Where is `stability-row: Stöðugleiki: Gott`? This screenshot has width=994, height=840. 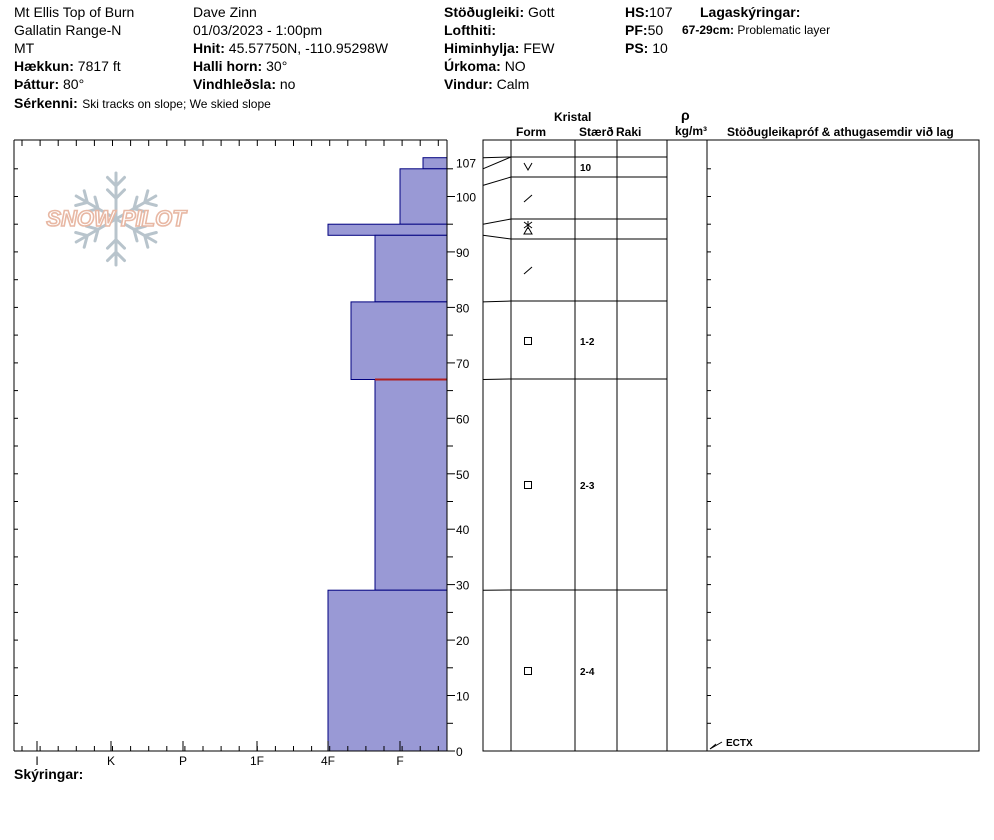
stability-row: Stöðugleiki: Gott is located at coordinates (499, 12).